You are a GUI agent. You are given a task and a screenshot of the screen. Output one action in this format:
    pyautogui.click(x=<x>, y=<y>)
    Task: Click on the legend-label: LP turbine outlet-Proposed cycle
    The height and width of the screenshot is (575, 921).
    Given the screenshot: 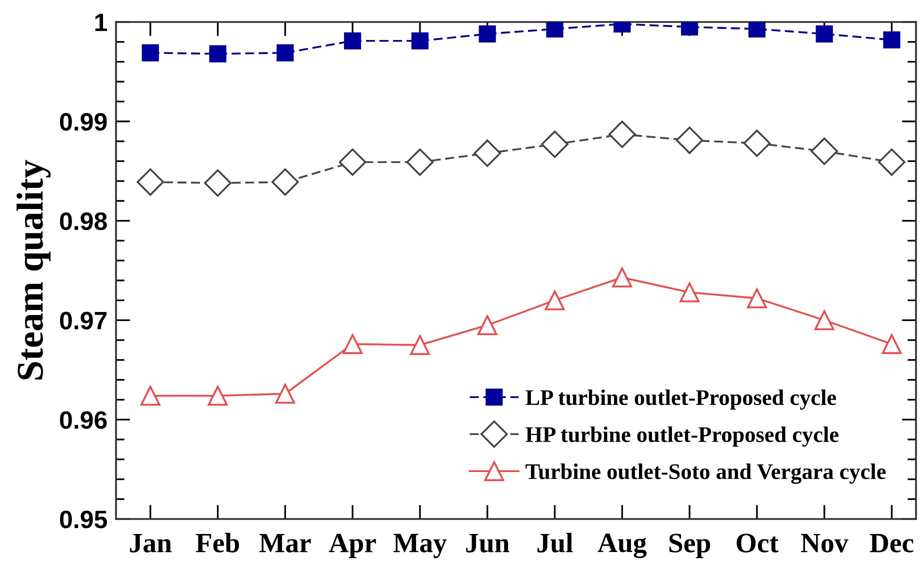 What is the action you would take?
    pyautogui.click(x=681, y=399)
    